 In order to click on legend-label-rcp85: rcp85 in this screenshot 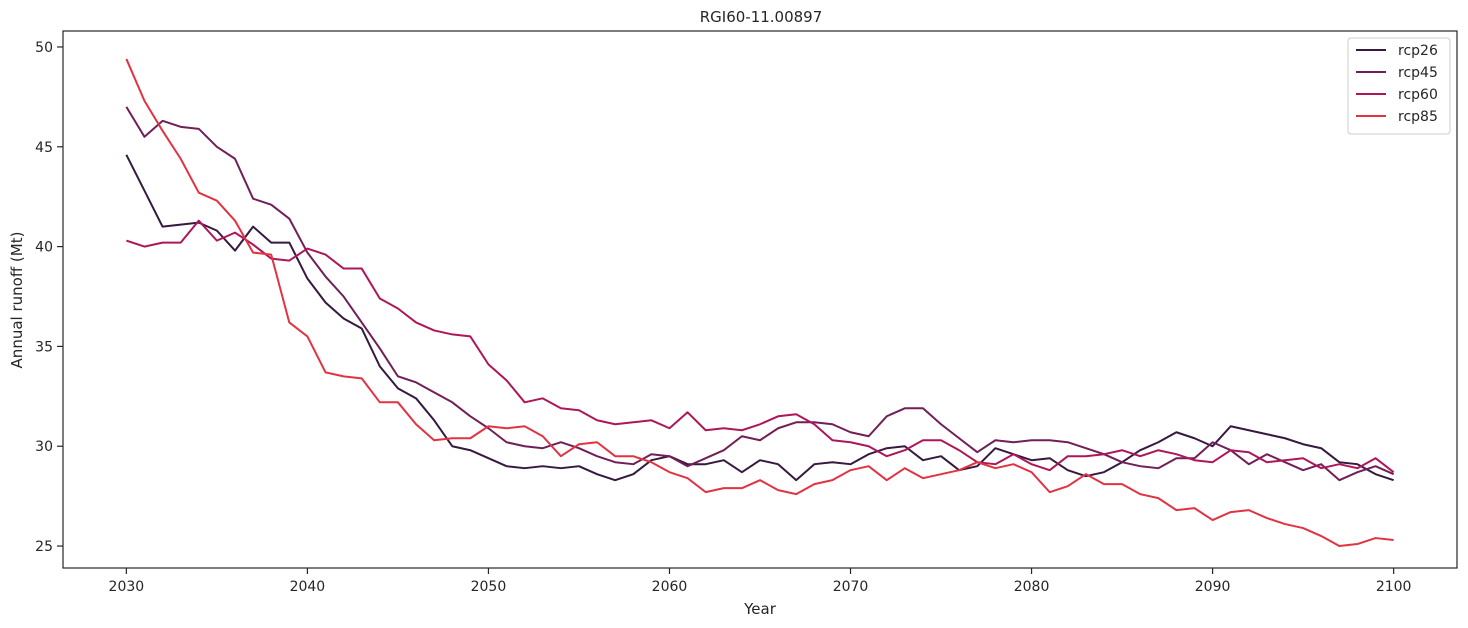, I will do `click(1418, 117)`.